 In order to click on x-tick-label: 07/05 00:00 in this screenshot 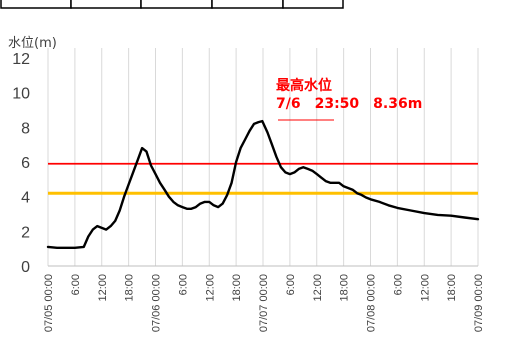, I will do `click(49, 303)`.